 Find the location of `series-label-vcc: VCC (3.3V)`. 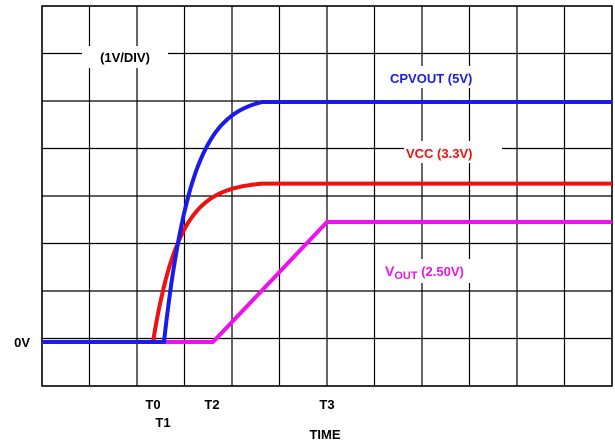

series-label-vcc: VCC (3.3V) is located at coordinates (439, 153).